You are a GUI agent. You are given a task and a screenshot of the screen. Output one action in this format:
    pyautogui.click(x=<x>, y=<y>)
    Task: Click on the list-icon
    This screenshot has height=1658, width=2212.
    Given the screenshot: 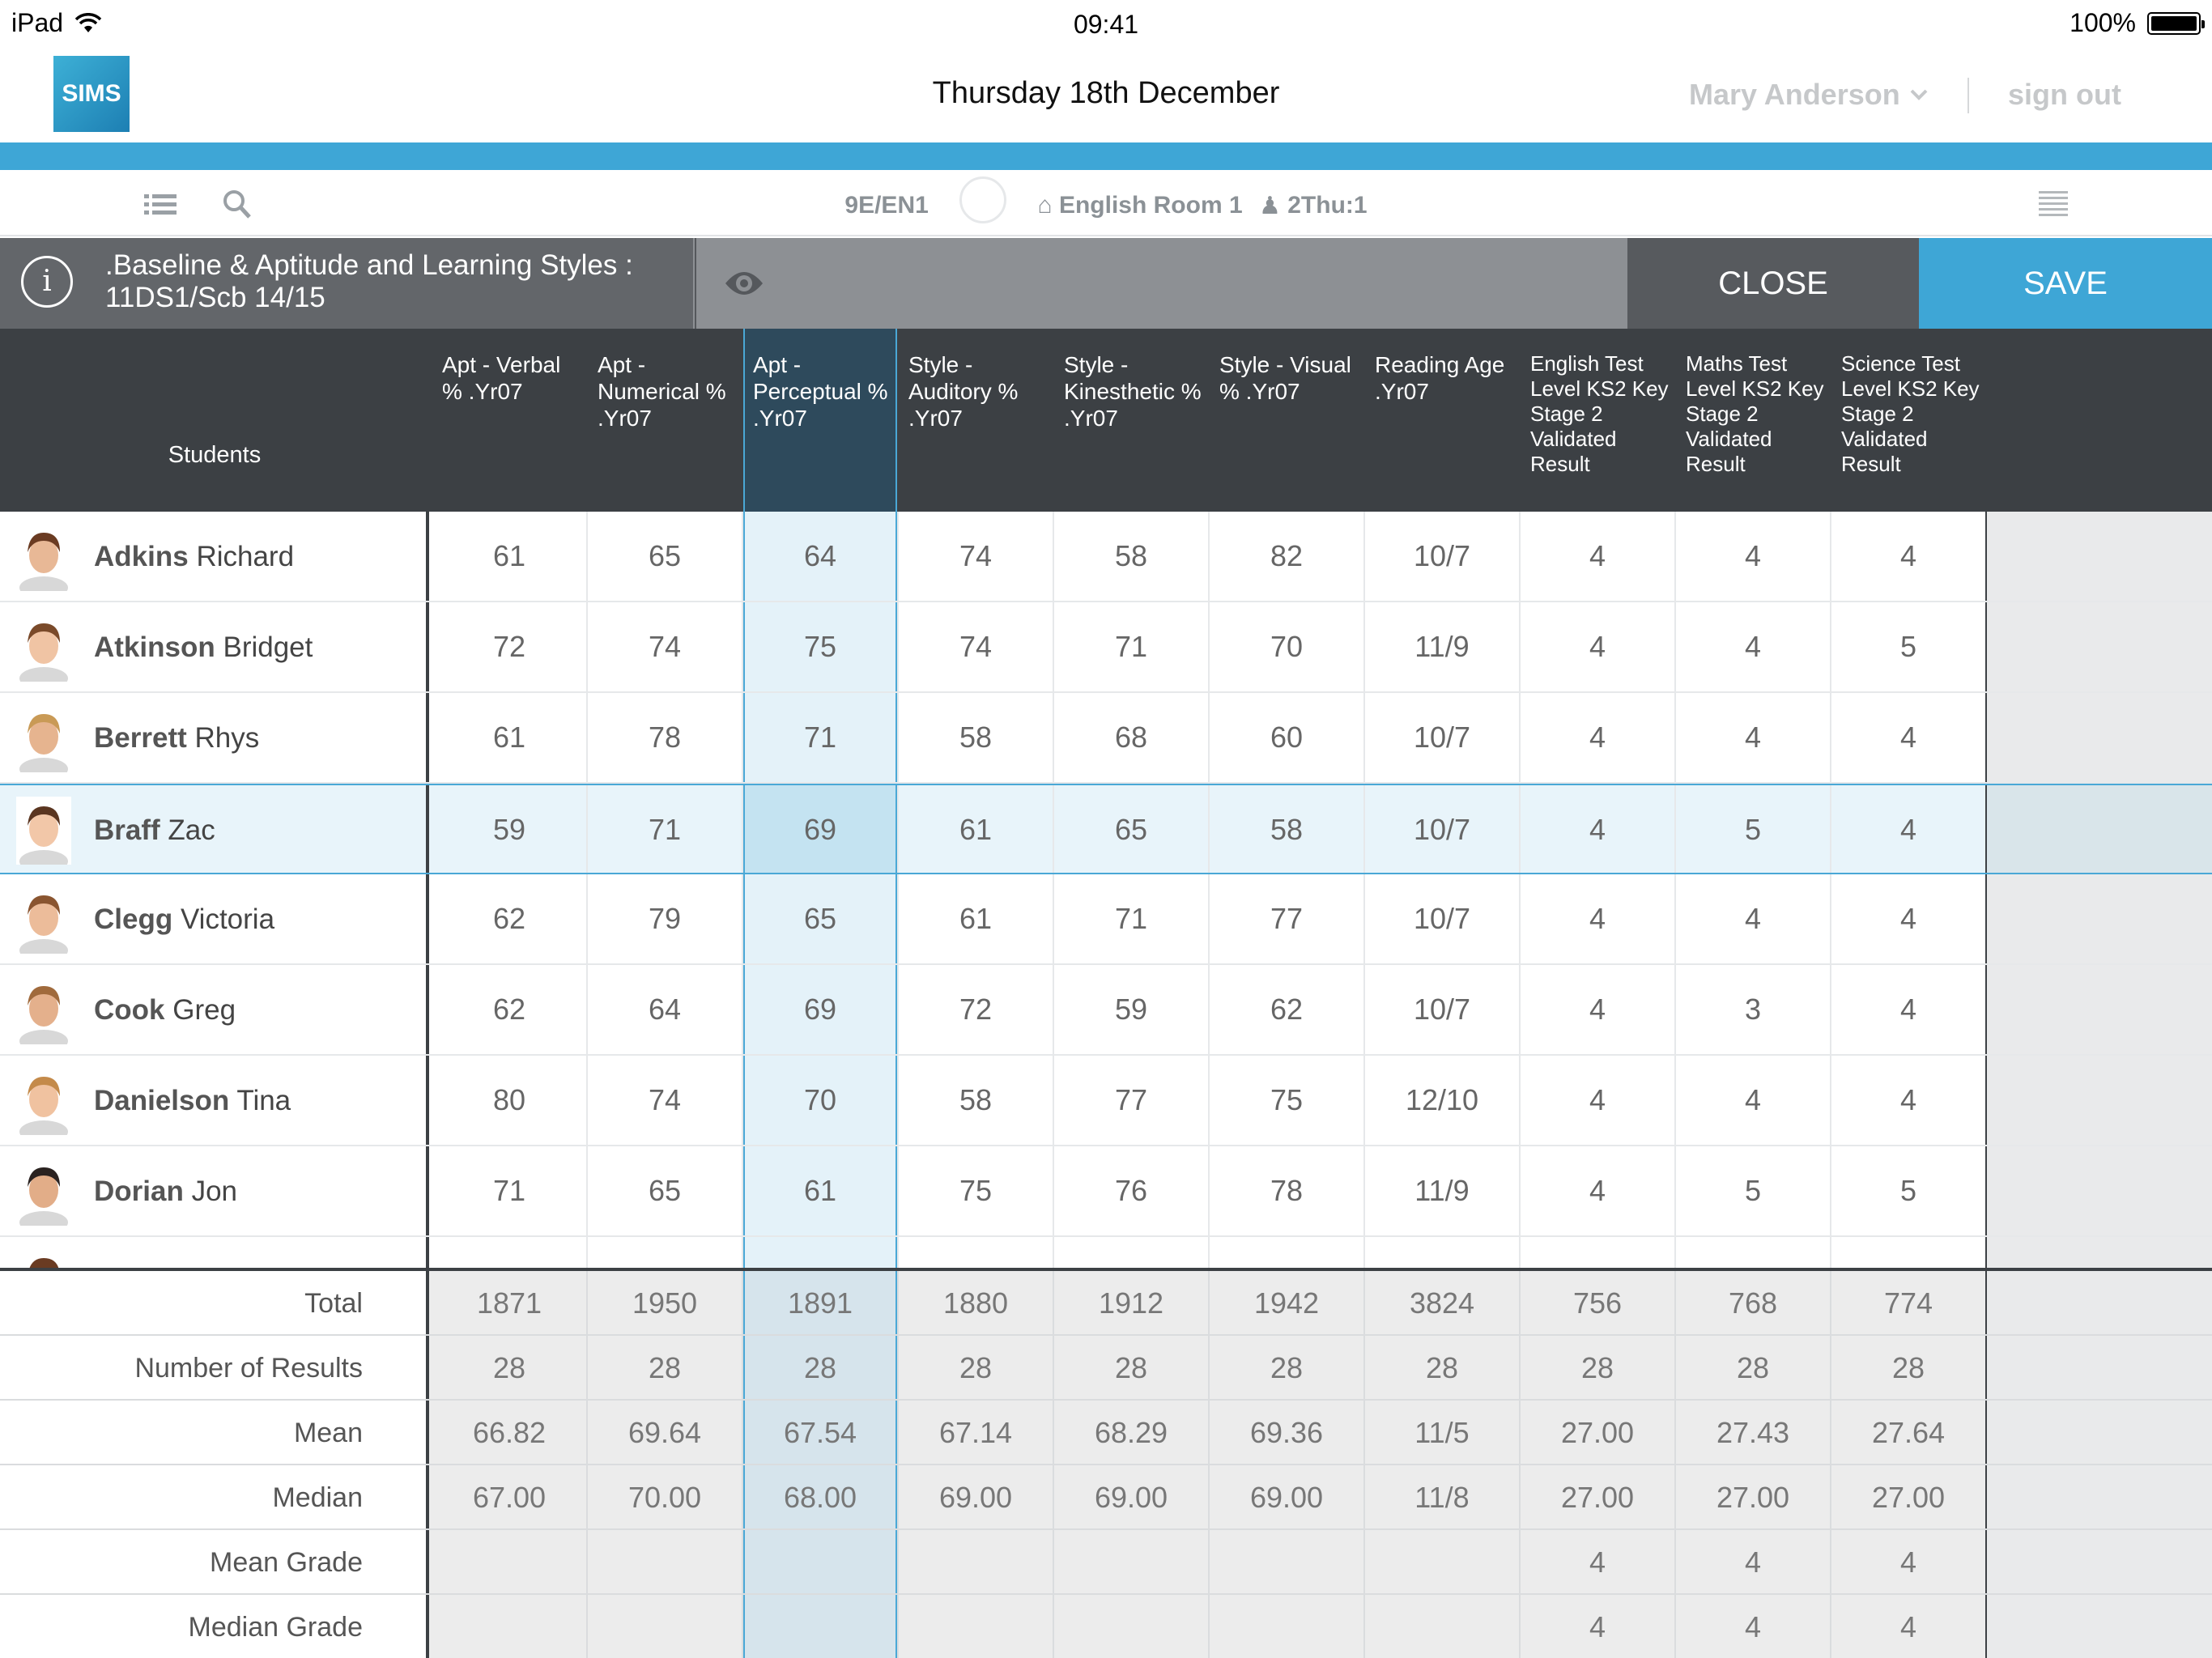 What is the action you would take?
    pyautogui.click(x=161, y=204)
    